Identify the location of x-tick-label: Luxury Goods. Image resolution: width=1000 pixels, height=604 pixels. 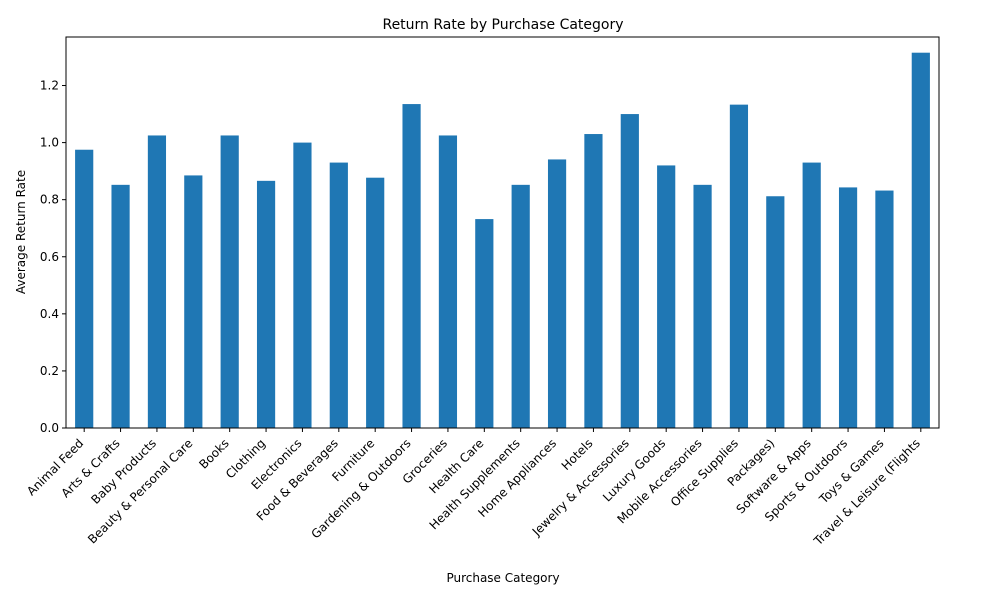
(634, 470).